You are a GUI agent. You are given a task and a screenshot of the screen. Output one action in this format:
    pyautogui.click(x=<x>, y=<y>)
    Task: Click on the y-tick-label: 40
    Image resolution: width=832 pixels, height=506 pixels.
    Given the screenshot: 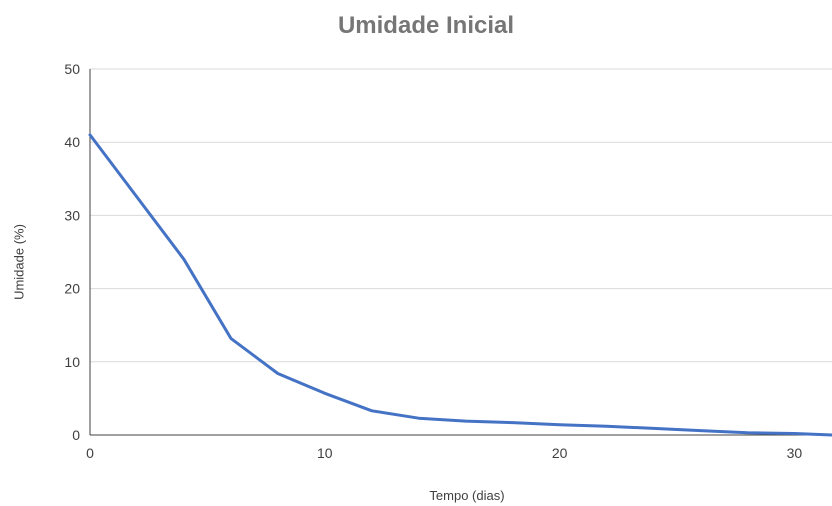 What is the action you would take?
    pyautogui.click(x=72, y=142)
    